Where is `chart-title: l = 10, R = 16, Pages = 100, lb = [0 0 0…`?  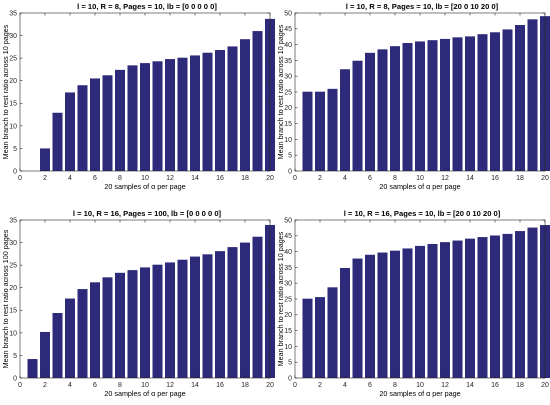 chart-title: l = 10, R = 16, Pages = 100, lb = [0 0 0… is located at coordinates (147, 213).